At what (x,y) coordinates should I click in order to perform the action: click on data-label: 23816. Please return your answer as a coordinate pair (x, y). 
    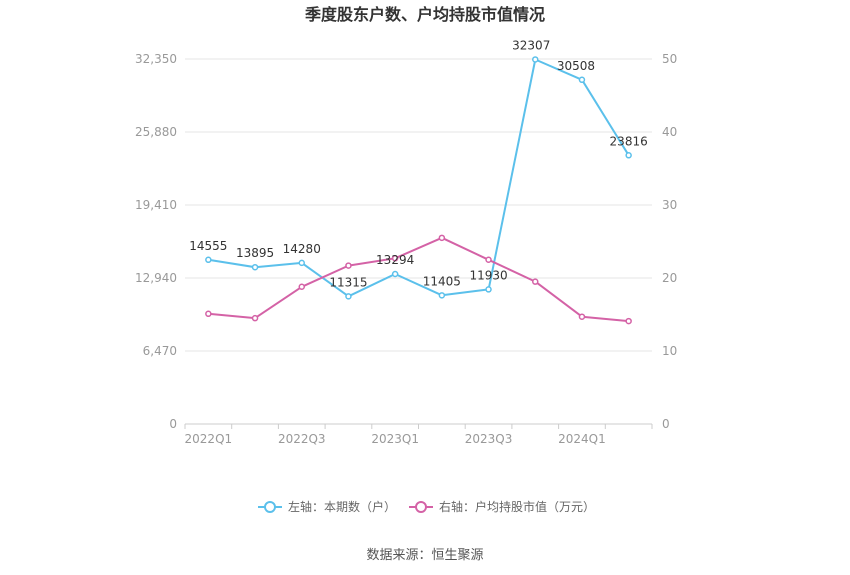
    Looking at the image, I should click on (629, 141).